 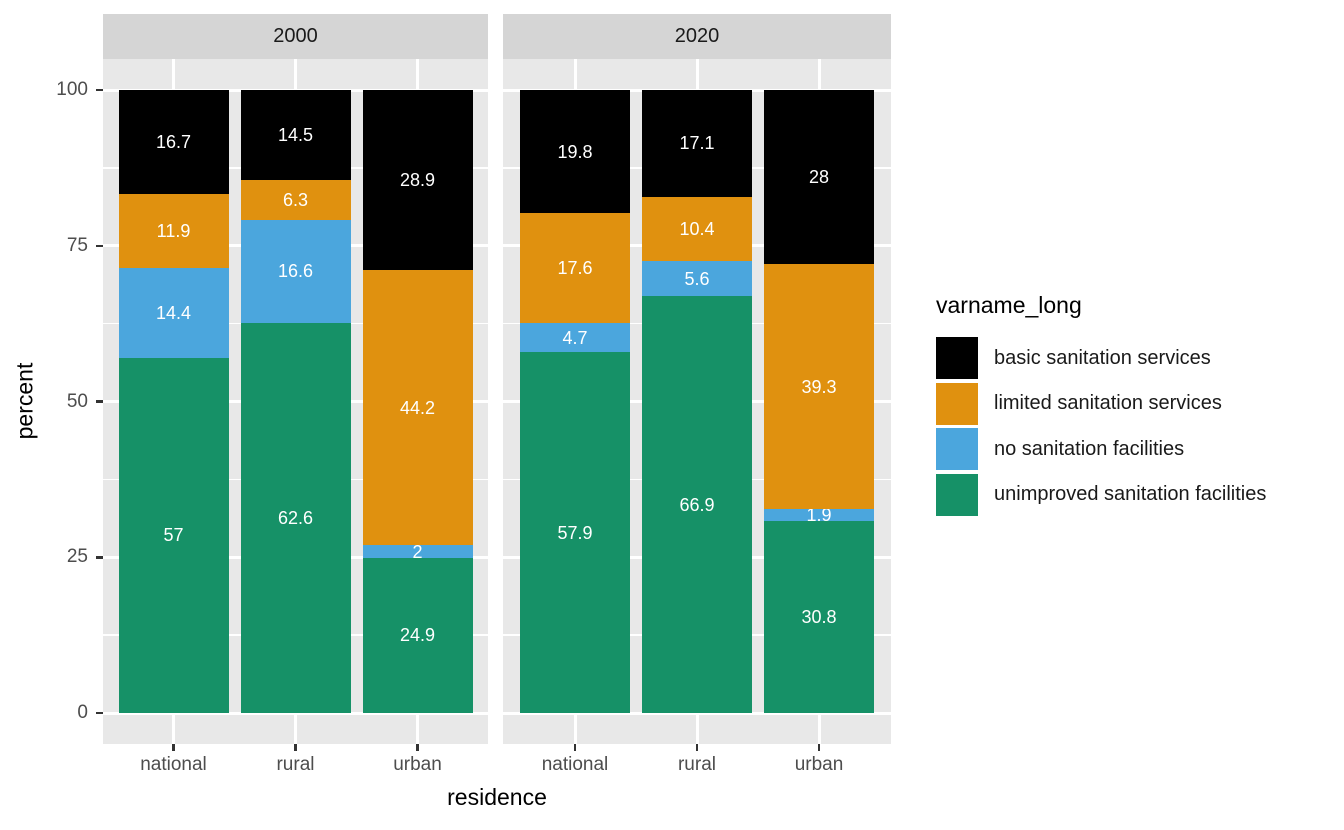 I want to click on facet-strip: 2000, so click(x=295, y=36).